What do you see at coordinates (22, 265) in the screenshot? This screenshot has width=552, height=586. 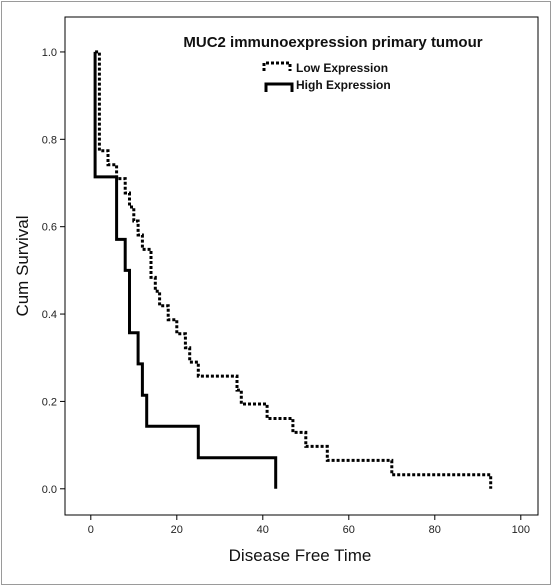 I see `y-axis-title: Cum Survival` at bounding box center [22, 265].